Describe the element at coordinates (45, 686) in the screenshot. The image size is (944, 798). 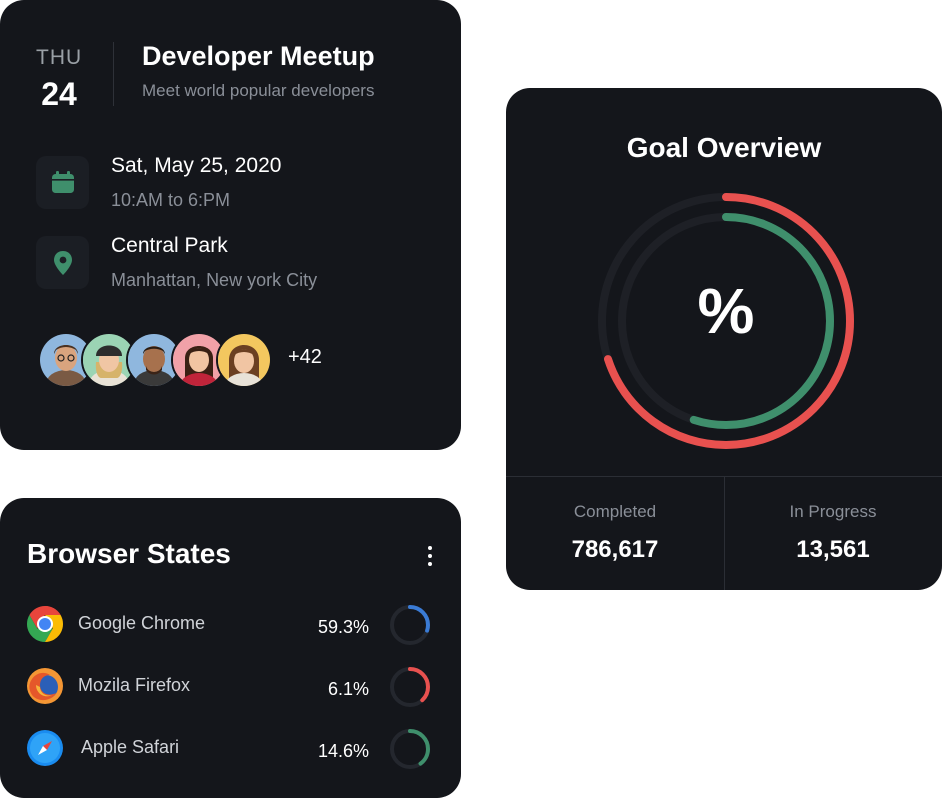
I see `firefox-icon` at that location.